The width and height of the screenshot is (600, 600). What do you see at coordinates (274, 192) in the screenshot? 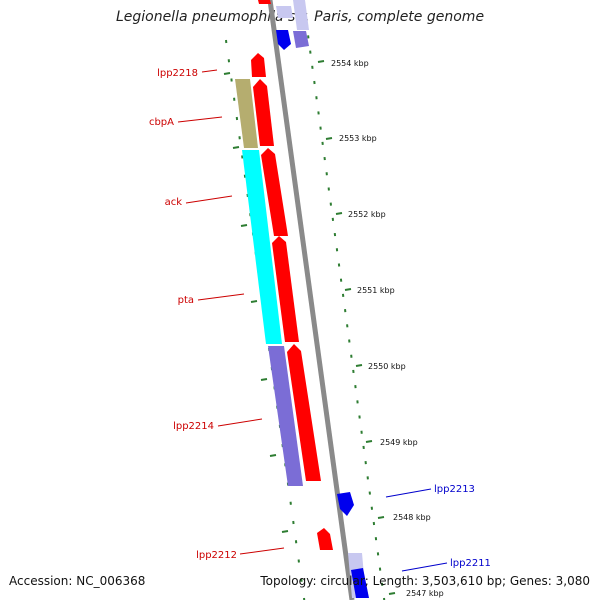
I see `gene-ack-arrow` at bounding box center [274, 192].